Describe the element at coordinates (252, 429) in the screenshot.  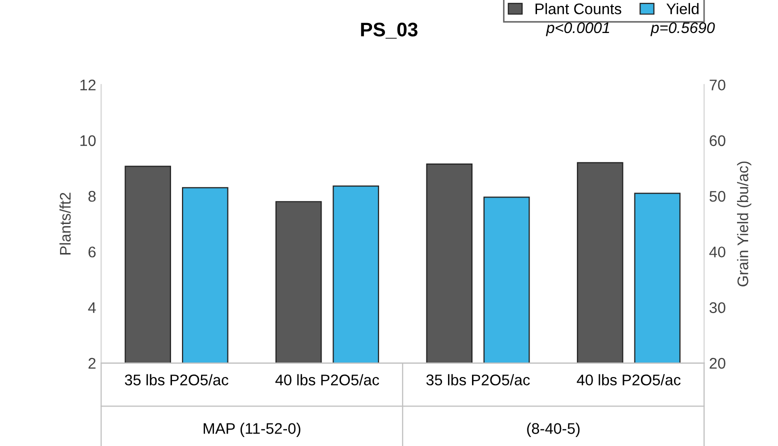
I see `text: MAP (11-52-0)` at that location.